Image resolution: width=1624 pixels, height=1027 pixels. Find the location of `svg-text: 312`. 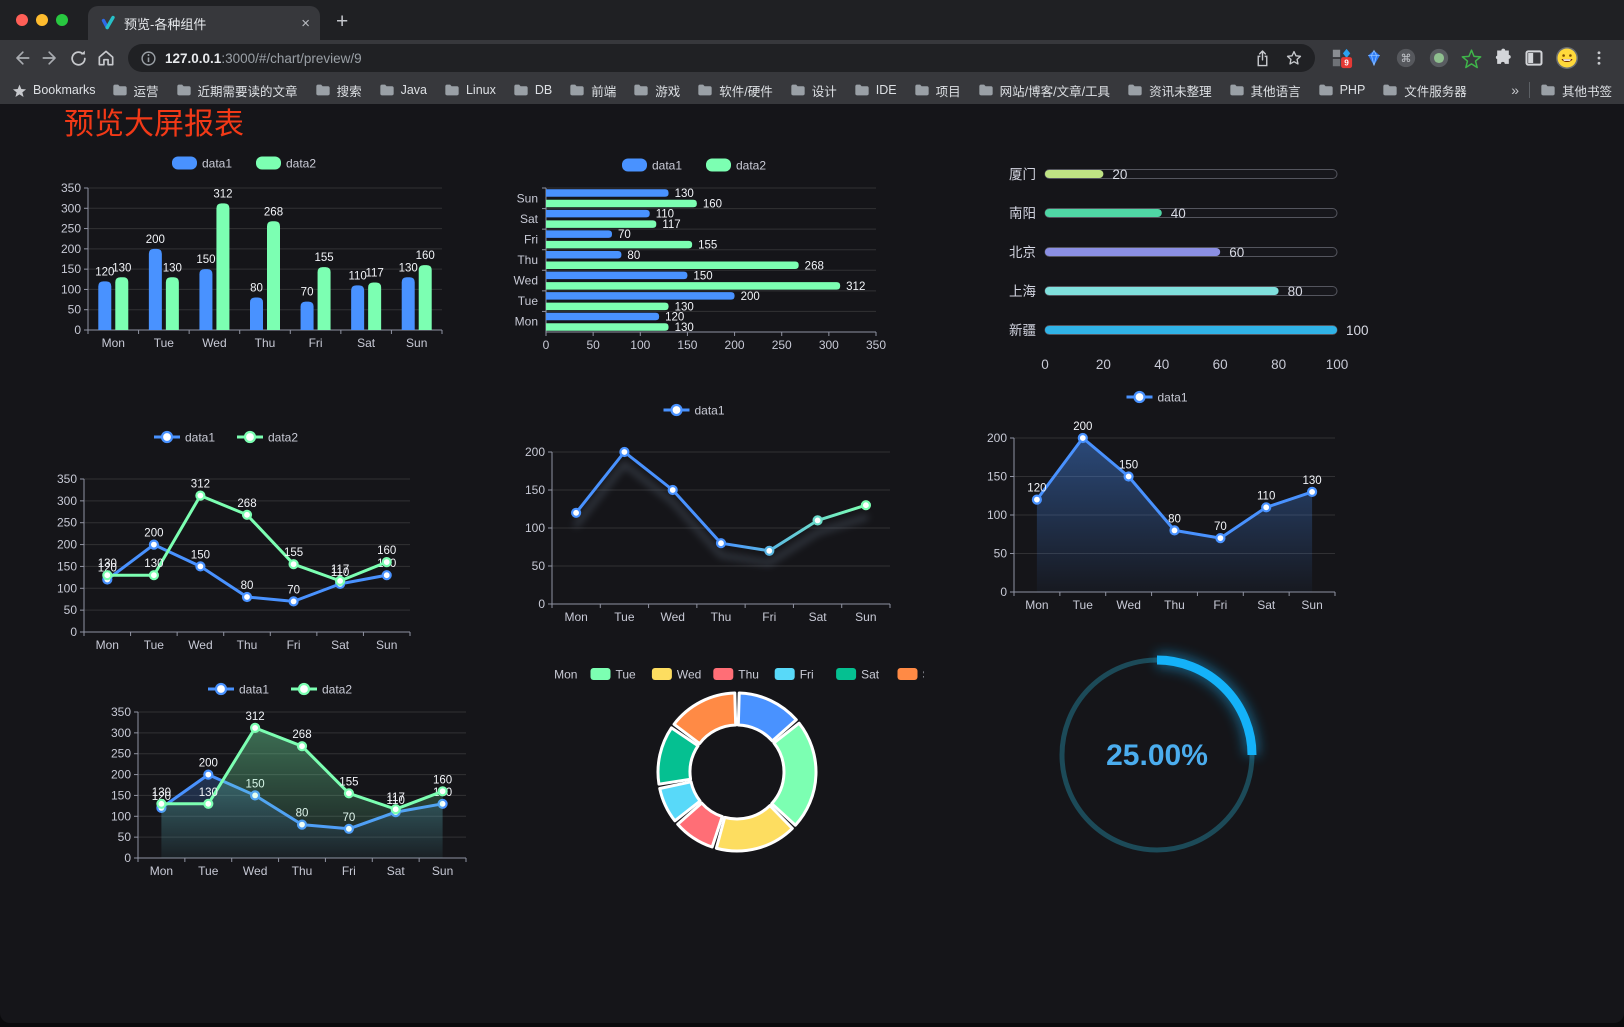

svg-text: 312 is located at coordinates (222, 194).